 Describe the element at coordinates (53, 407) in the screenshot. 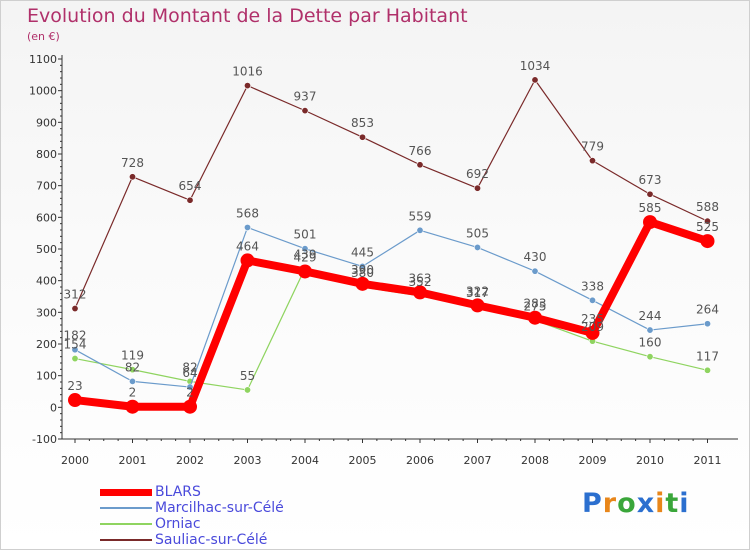

I see `y-tick-label: 0` at that location.